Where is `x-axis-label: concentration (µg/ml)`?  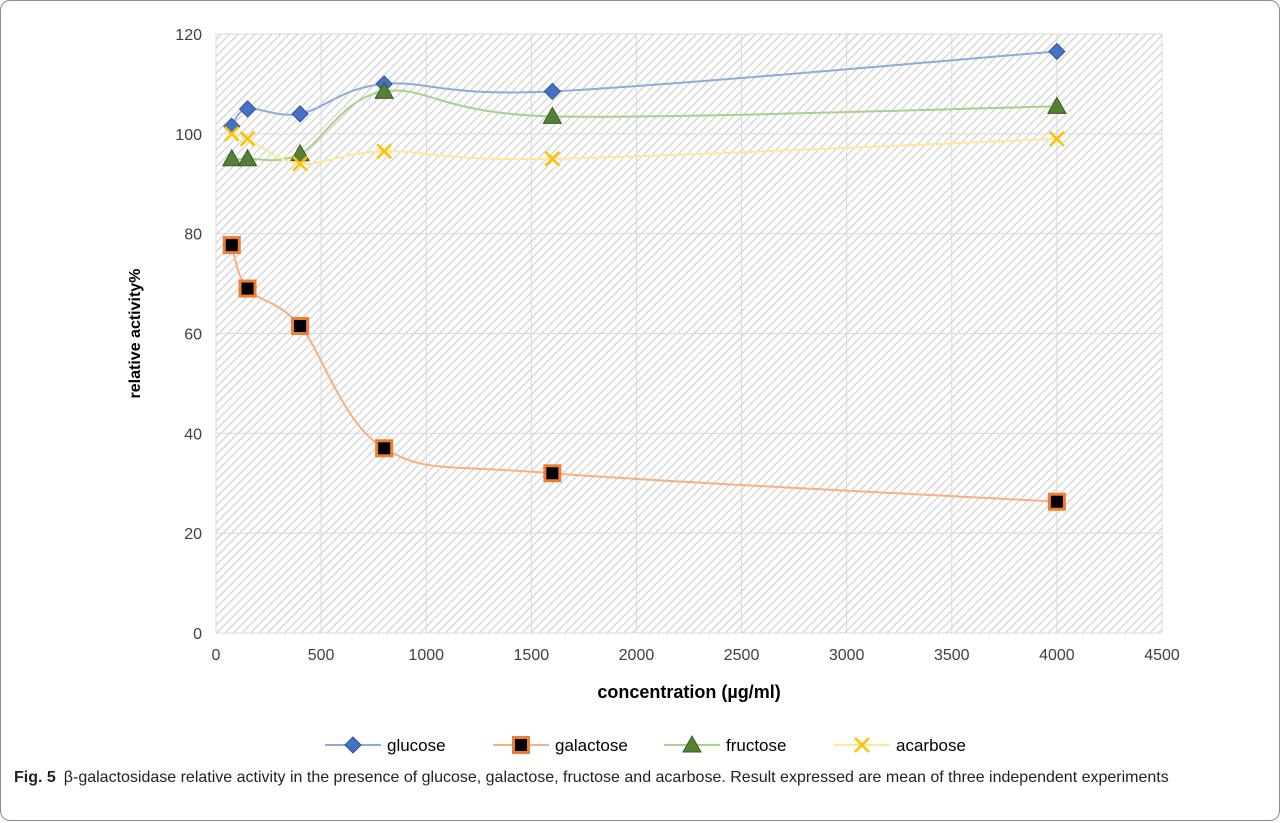
x-axis-label: concentration (µg/ml) is located at coordinates (688, 692).